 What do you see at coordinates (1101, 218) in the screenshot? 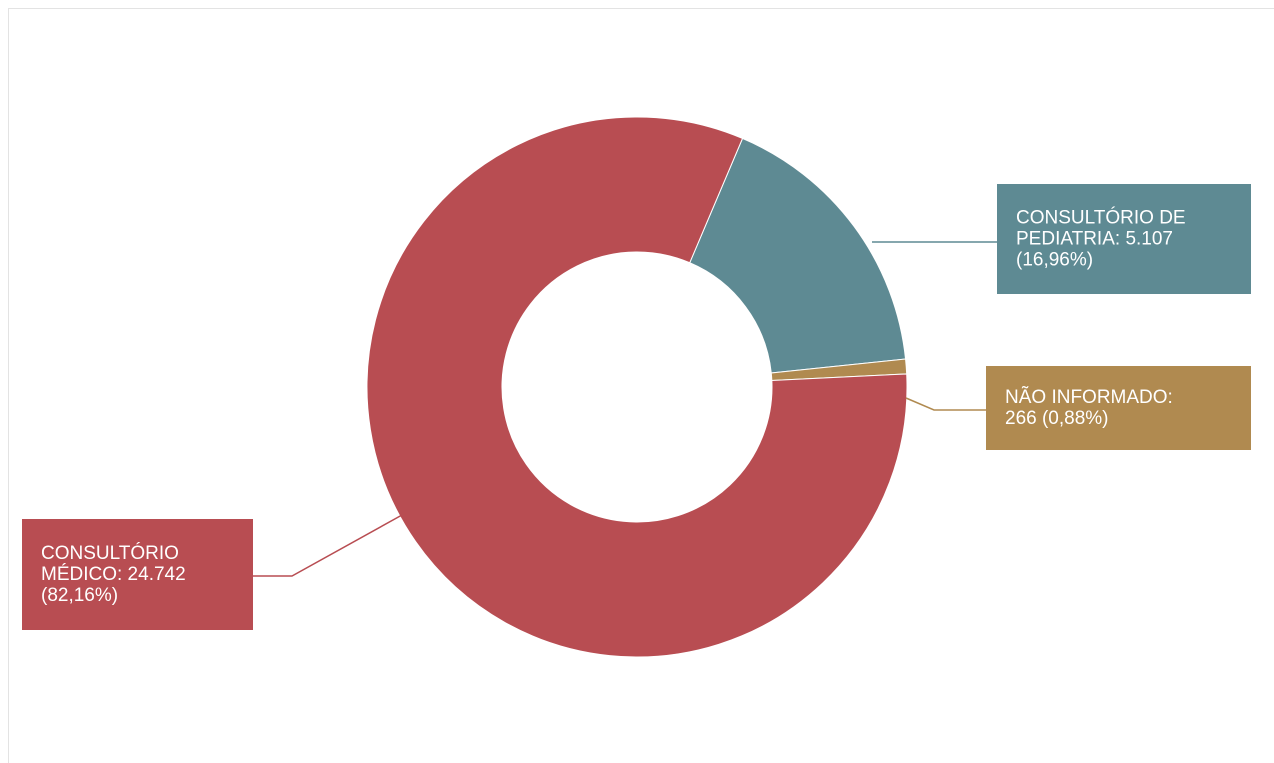
I see `data-label-text: CONSULTÓRIO DE` at bounding box center [1101, 218].